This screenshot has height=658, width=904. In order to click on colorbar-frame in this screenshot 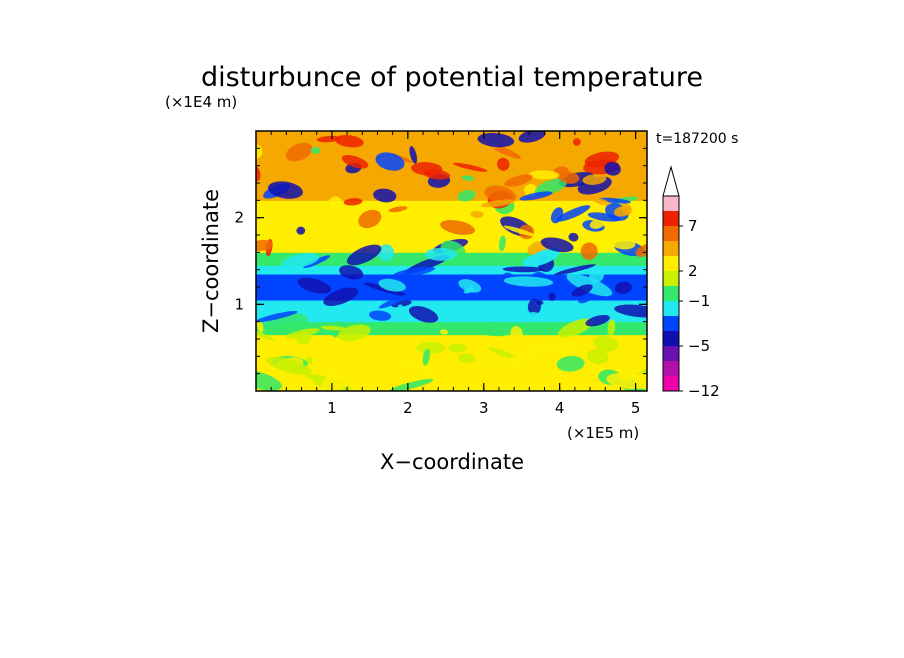, I will do `click(671, 293)`.